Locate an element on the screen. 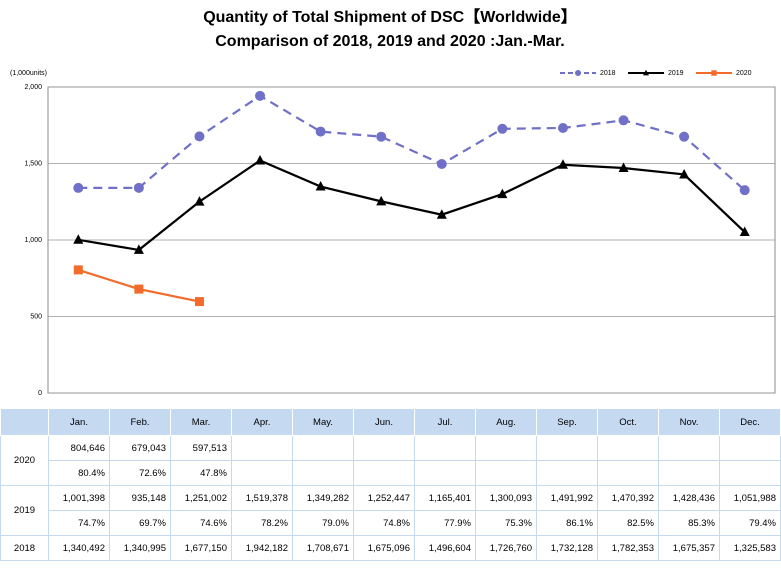 The image size is (781, 570). table-cell: 72.6% is located at coordinates (140, 473).